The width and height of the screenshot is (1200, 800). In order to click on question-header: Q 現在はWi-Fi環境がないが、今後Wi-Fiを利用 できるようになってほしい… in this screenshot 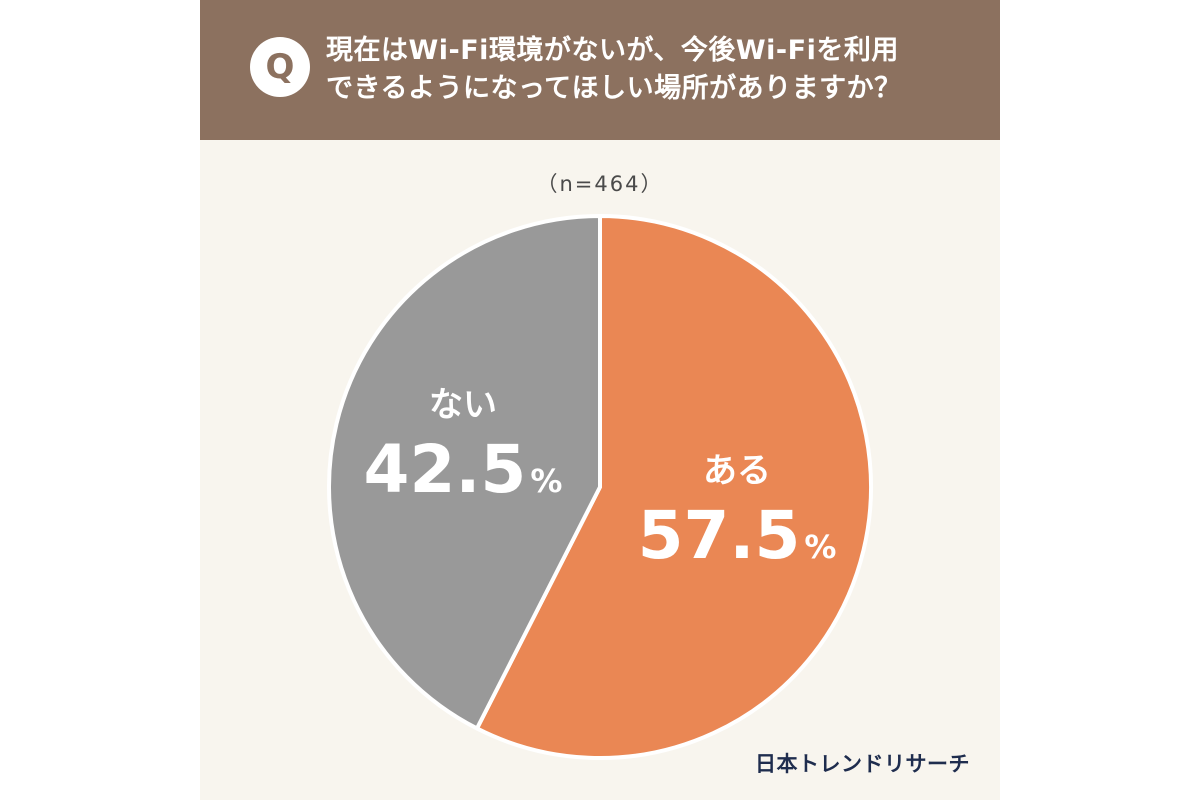, I will do `click(600, 70)`.